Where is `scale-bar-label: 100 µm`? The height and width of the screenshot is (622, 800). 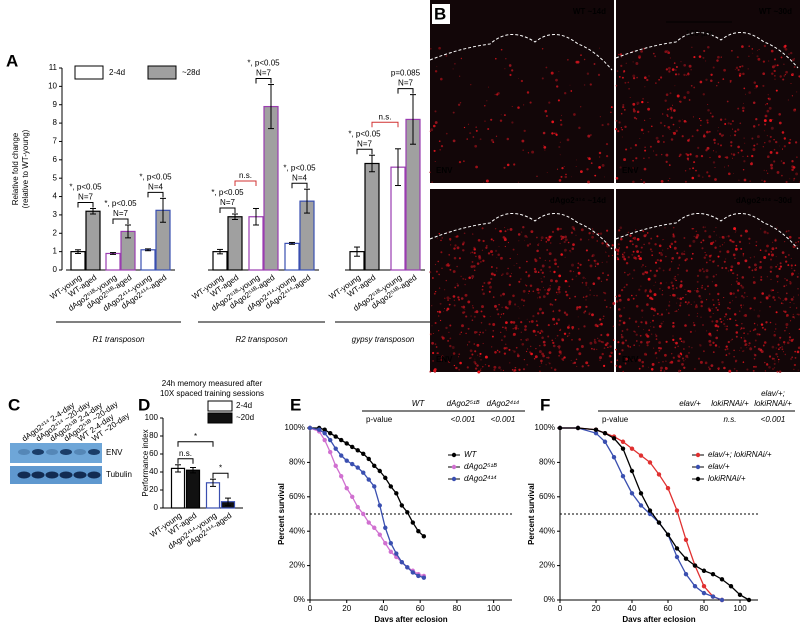
scale-bar-label: 100 µm is located at coordinates (699, 33).